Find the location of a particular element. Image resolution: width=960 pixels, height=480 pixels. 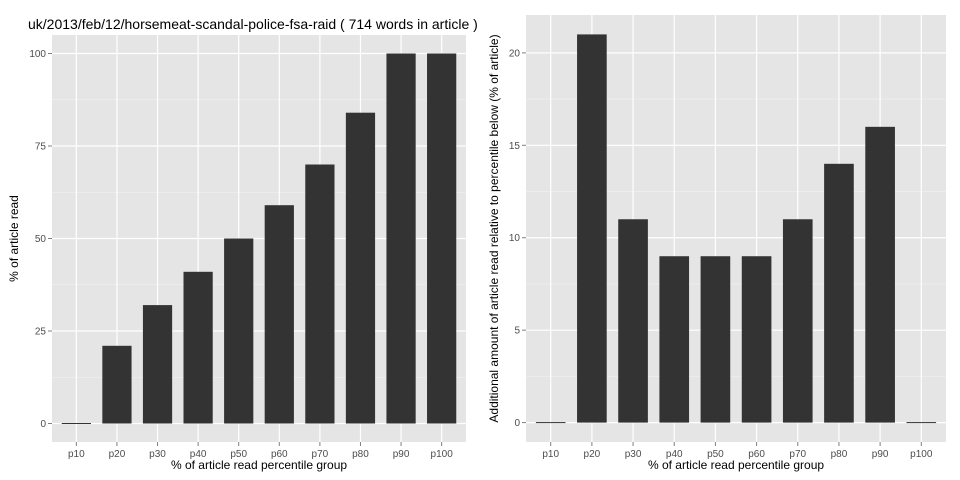

y-tick-label: 20 is located at coordinates (515, 53).